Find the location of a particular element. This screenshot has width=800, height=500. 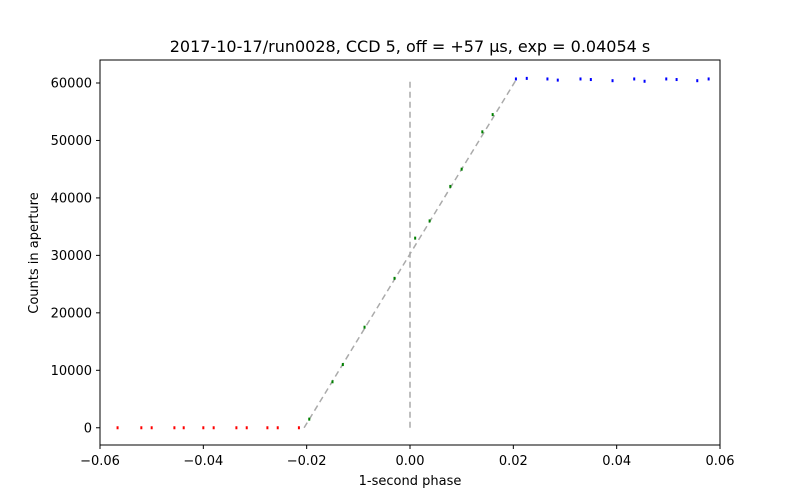

x-axis-label: 1-second phase is located at coordinates (410, 481).